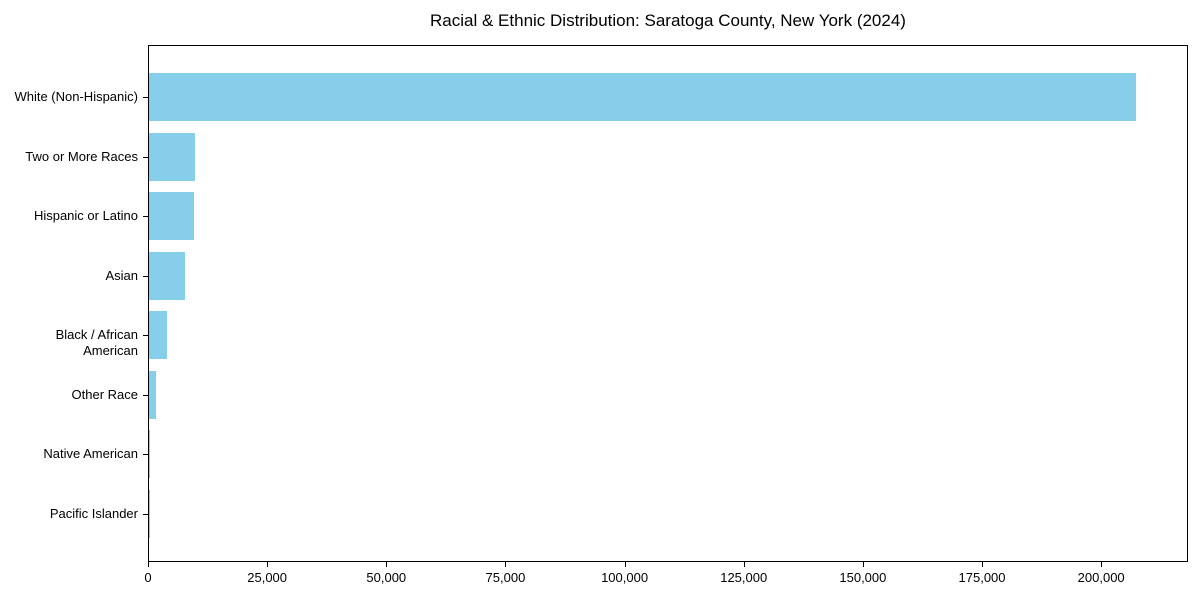 Image resolution: width=1200 pixels, height=600 pixels. Describe the element at coordinates (863, 577) in the screenshot. I see `x-tick-label: 150,000` at that location.